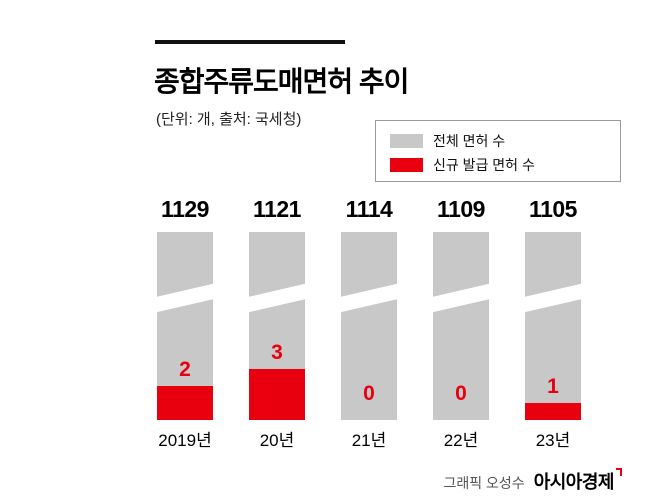 This screenshot has width=658, height=504. Describe the element at coordinates (281, 81) in the screenshot. I see `page-title: 종합주류도매면허 추이` at that location.